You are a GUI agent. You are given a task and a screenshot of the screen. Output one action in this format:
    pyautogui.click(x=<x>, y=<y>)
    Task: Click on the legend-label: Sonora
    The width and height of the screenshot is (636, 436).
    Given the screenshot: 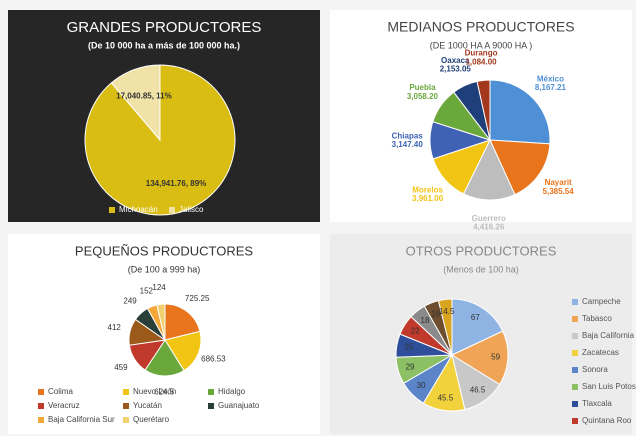 What is the action you would take?
    pyautogui.click(x=595, y=369)
    